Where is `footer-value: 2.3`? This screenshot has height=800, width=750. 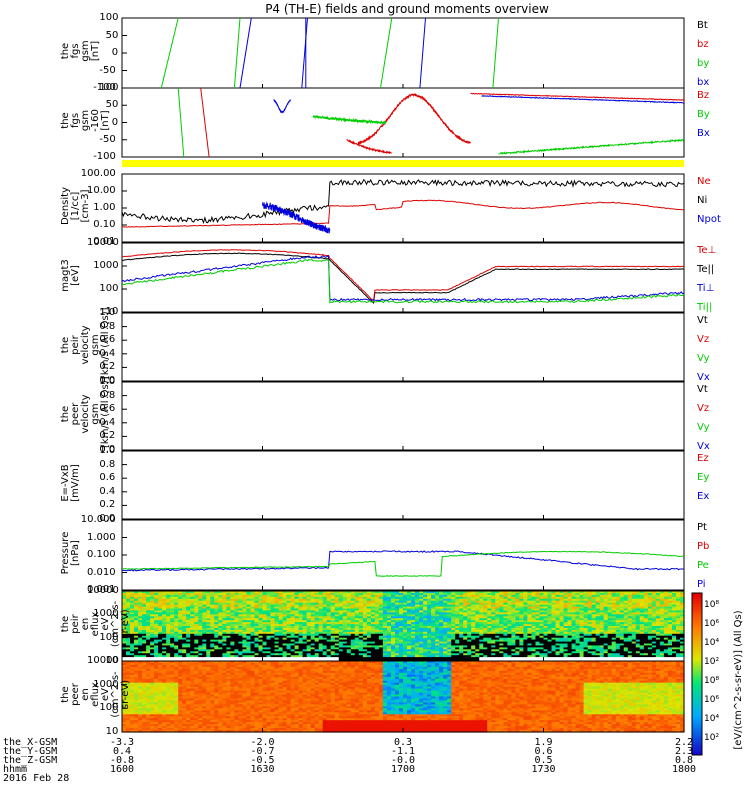 footer-value: 2.3 is located at coordinates (684, 751).